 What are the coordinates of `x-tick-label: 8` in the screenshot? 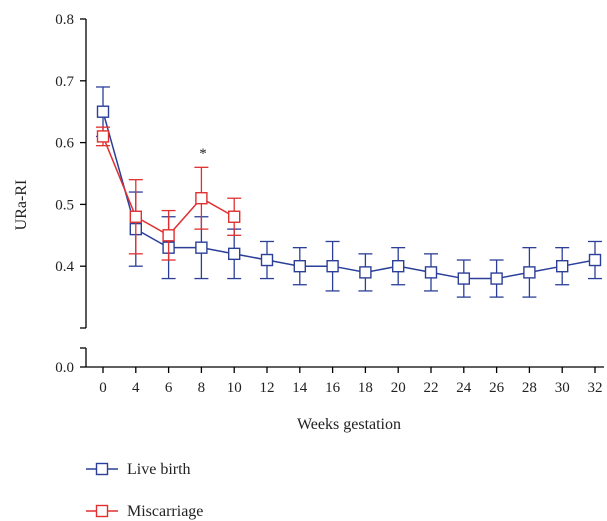 It's located at (202, 388).